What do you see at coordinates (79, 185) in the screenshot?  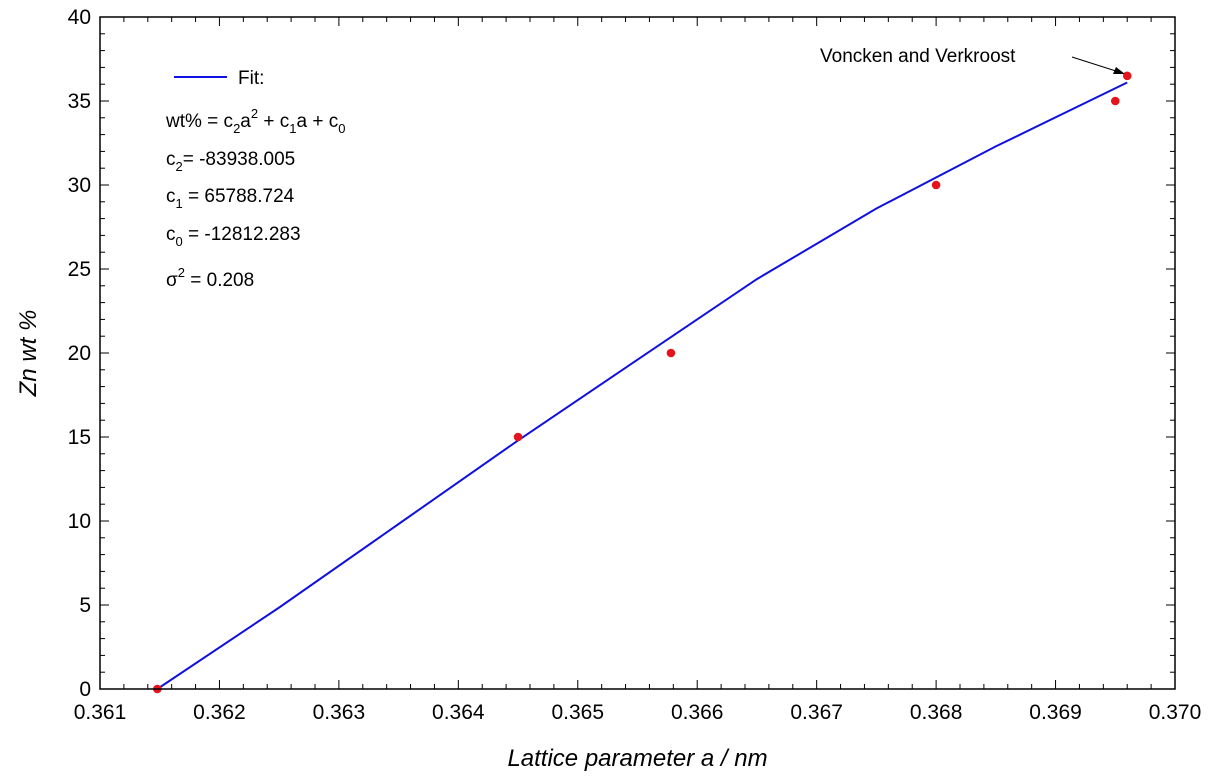 I see `y-tick-label: 30` at bounding box center [79, 185].